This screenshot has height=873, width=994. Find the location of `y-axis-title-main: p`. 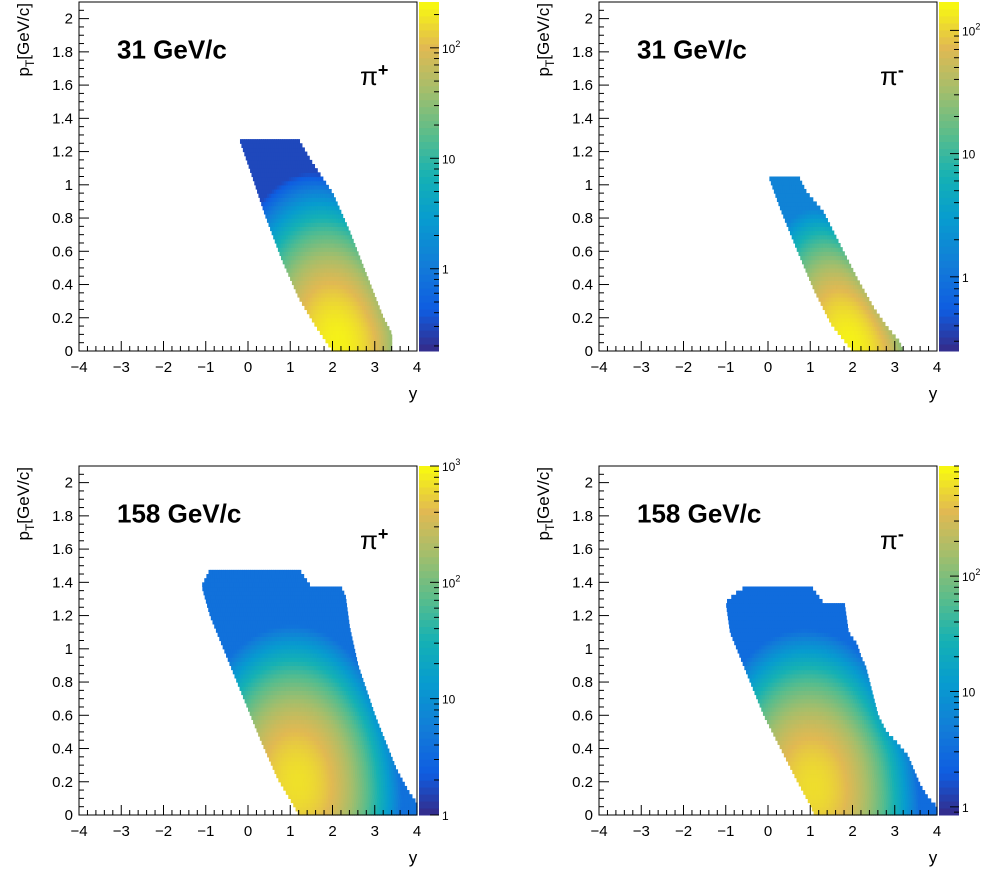

y-axis-title-main: p is located at coordinates (23, 71).